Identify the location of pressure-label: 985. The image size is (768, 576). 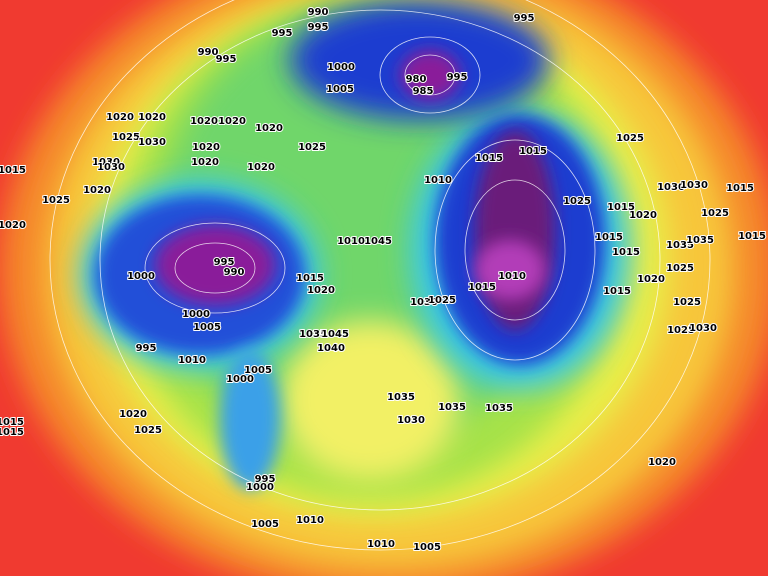
(423, 91).